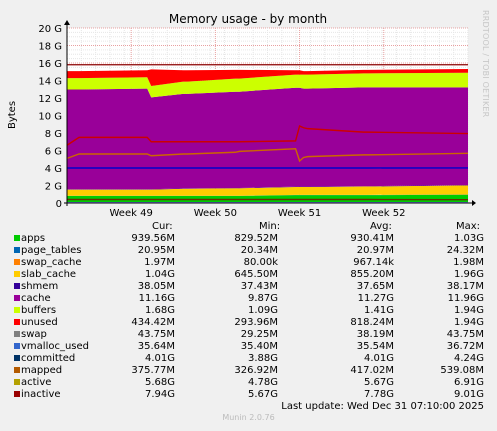 This screenshot has width=497, height=431. What do you see at coordinates (375, 298) in the screenshot?
I see `legend-avg: 11.27G` at bounding box center [375, 298].